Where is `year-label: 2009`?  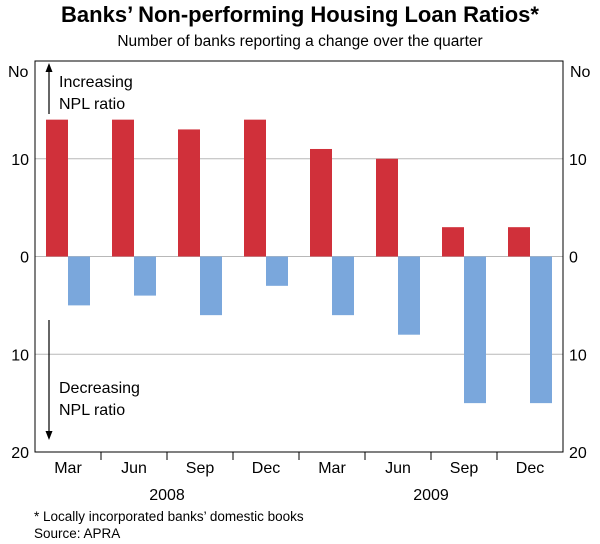
year-label: 2009 is located at coordinates (431, 495).